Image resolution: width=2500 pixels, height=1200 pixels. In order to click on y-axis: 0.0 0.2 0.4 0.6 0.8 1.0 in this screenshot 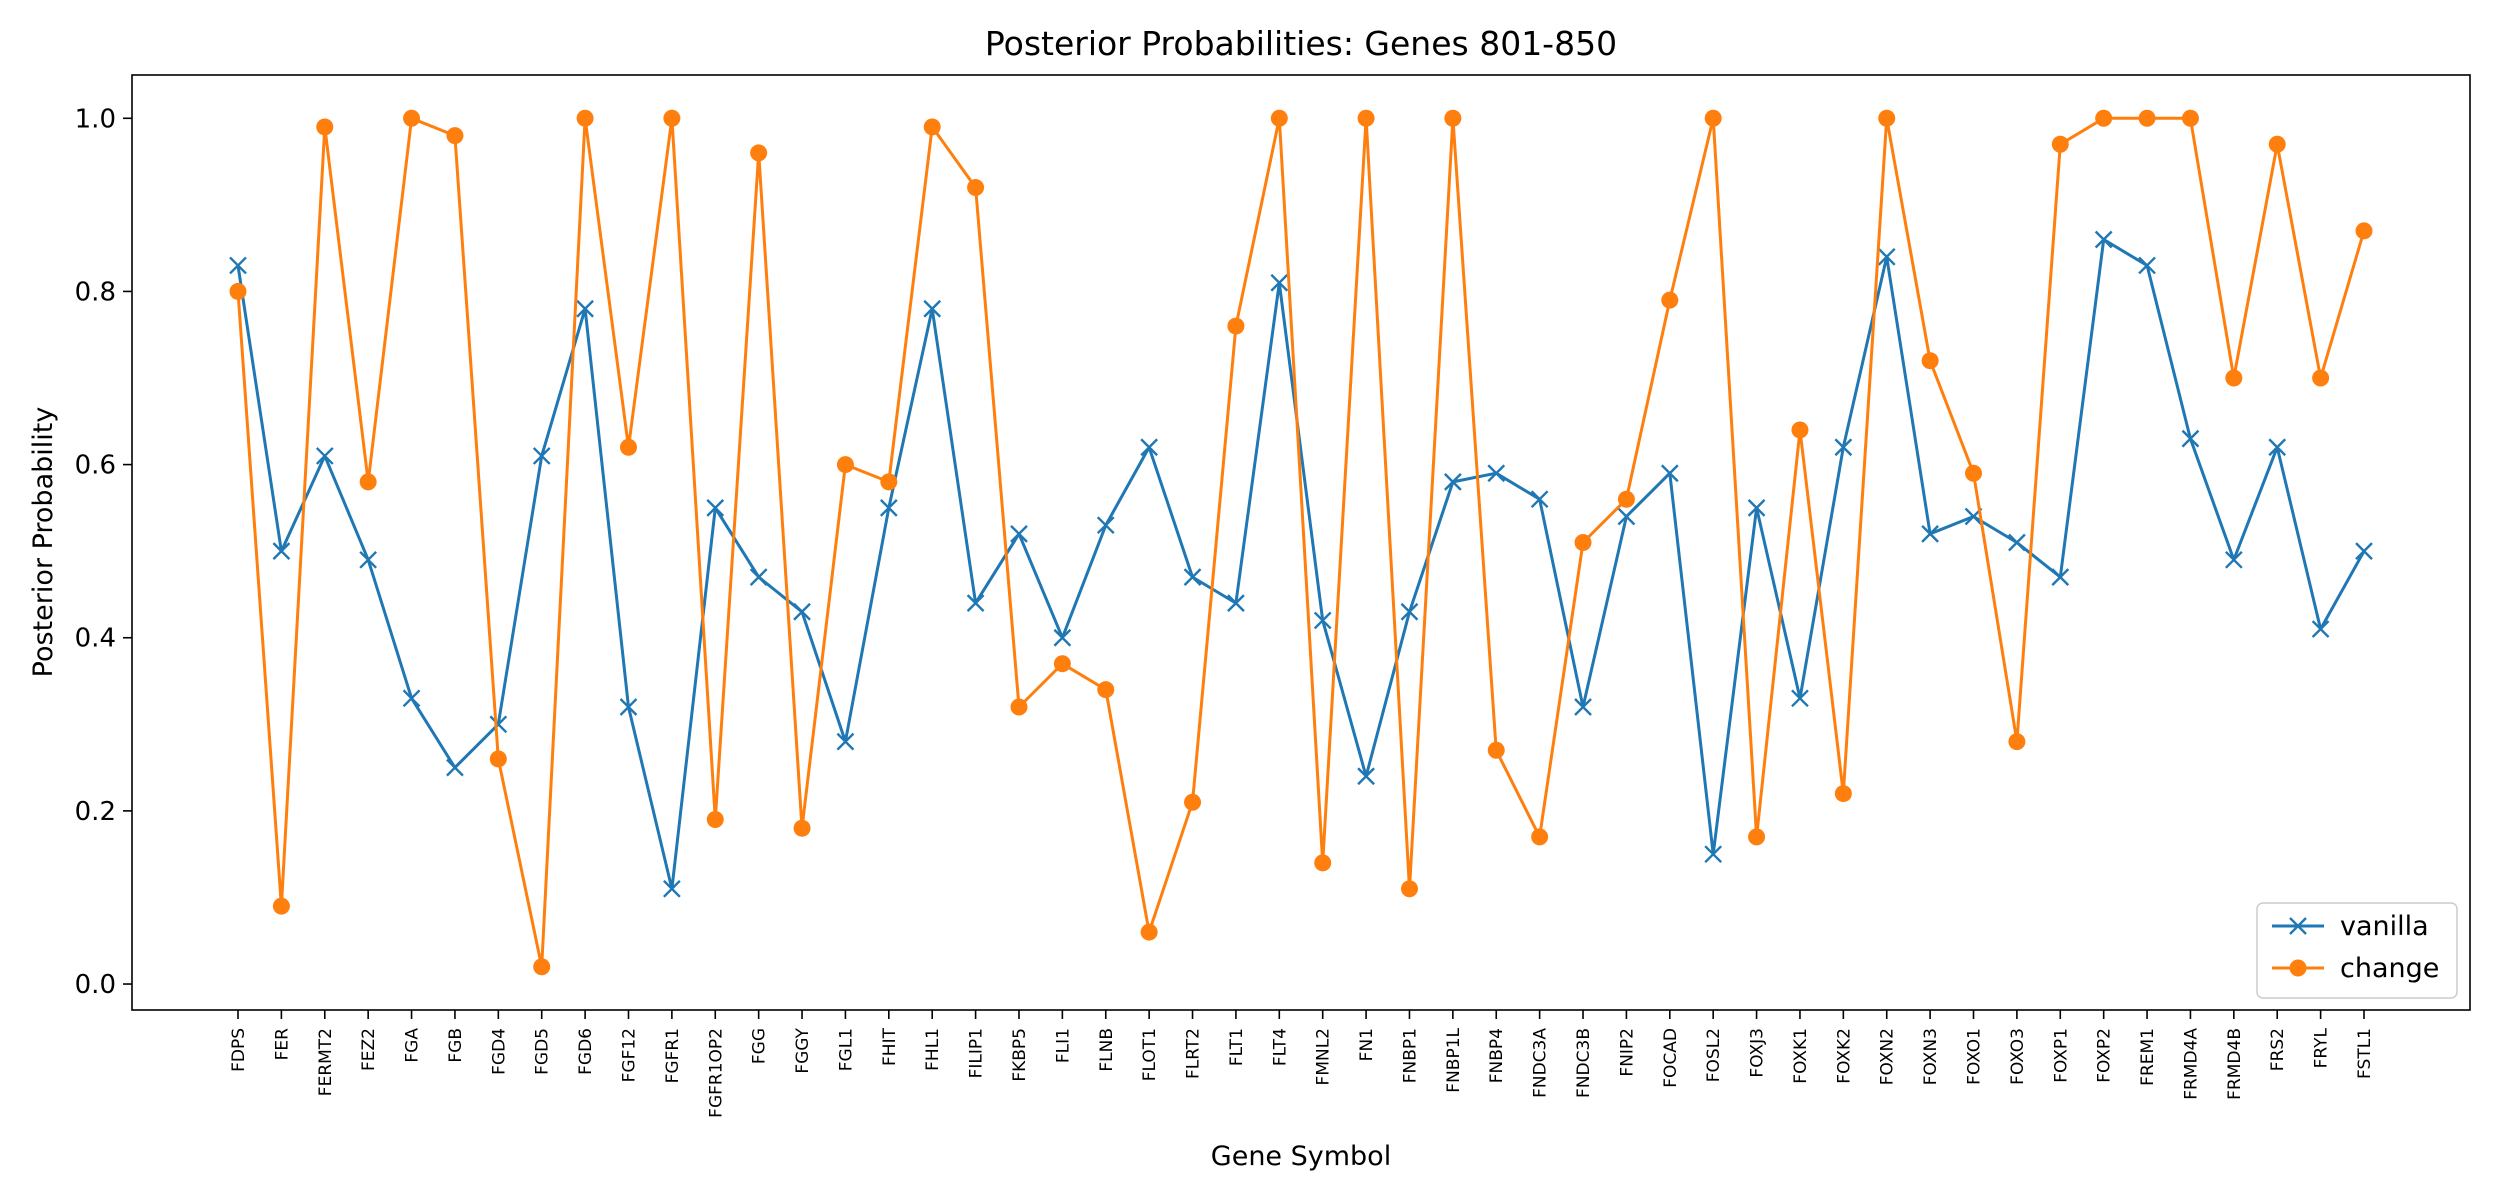, I will do `click(103, 552)`.